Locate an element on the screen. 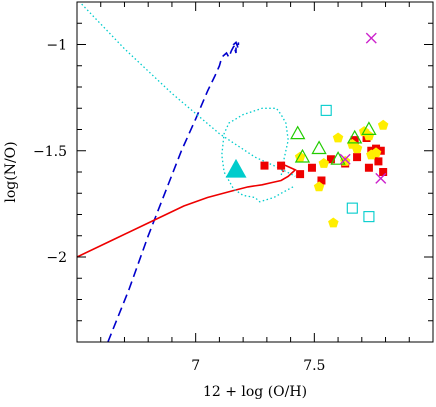 This screenshot has width=436, height=407. x-tick-label: 7.5 is located at coordinates (314, 366).